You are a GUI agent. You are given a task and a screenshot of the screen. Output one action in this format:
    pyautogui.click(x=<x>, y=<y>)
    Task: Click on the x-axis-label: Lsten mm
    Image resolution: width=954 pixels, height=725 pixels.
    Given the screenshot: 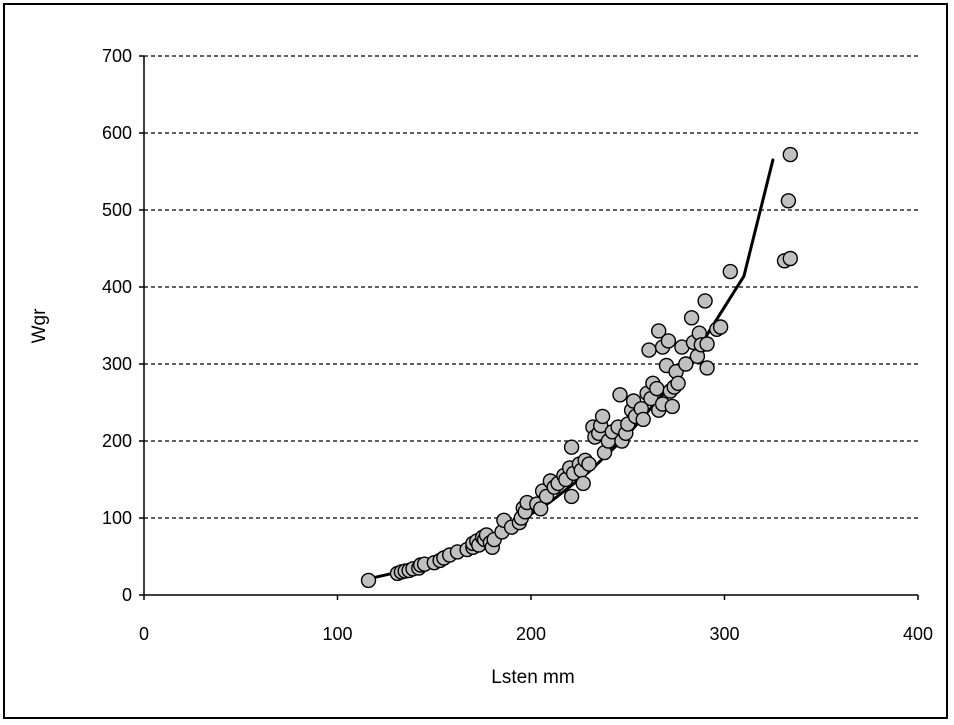 What is the action you would take?
    pyautogui.click(x=532, y=677)
    